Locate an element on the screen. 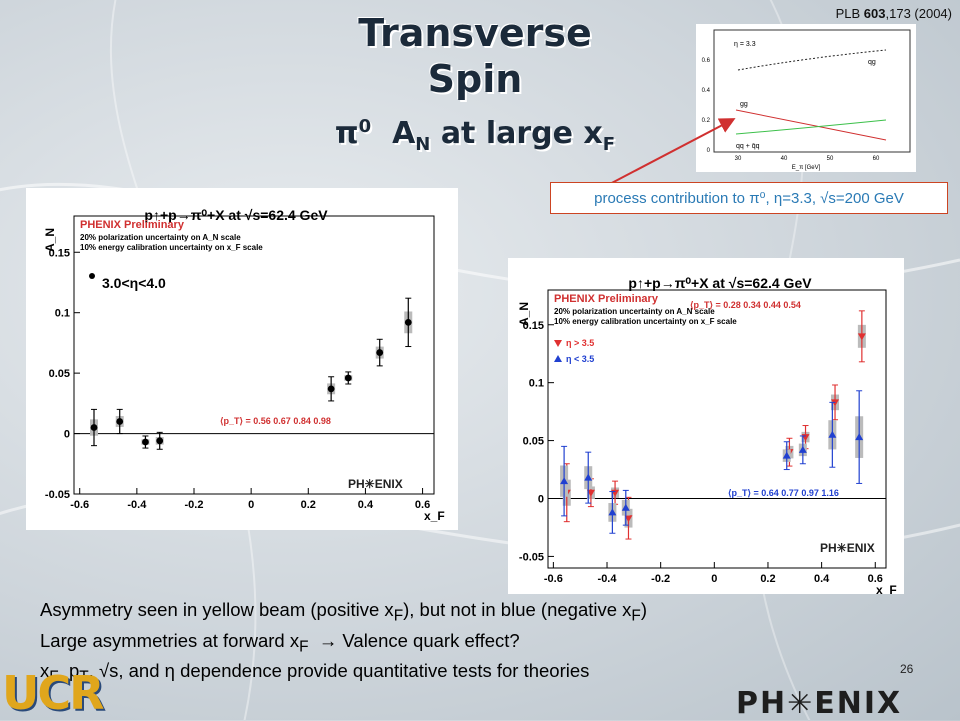 This screenshot has height=721, width=960. pt-label-blue: ⟨p_T⟩ = 0.64 0.77 0.97 1.16 is located at coordinates (783, 493).